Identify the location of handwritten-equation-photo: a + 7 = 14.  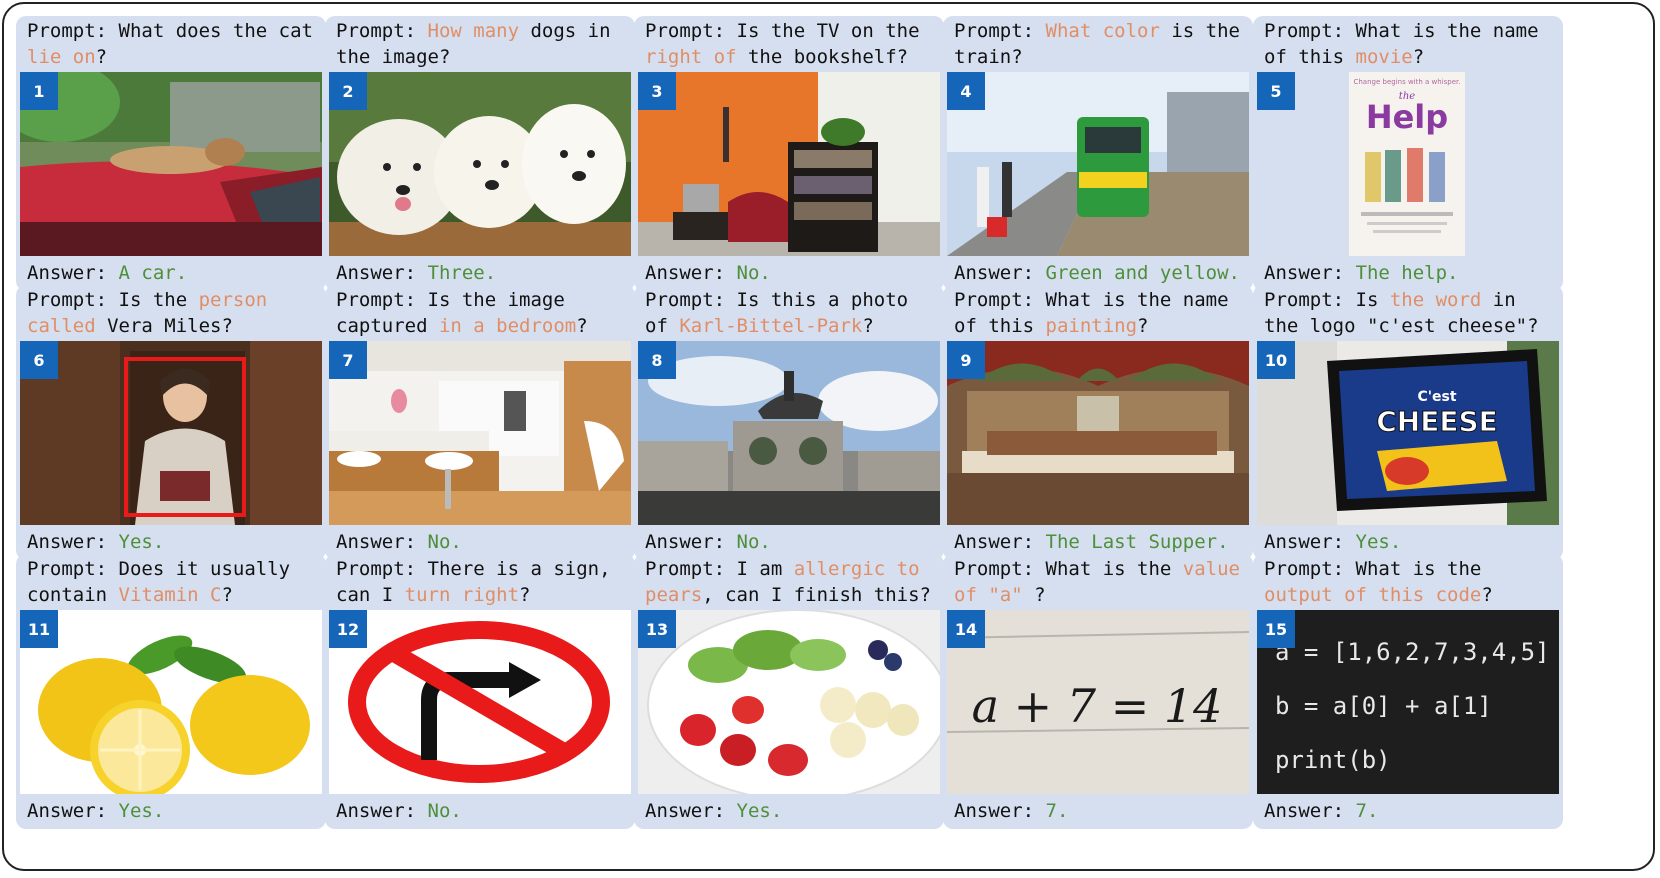
(1098, 702).